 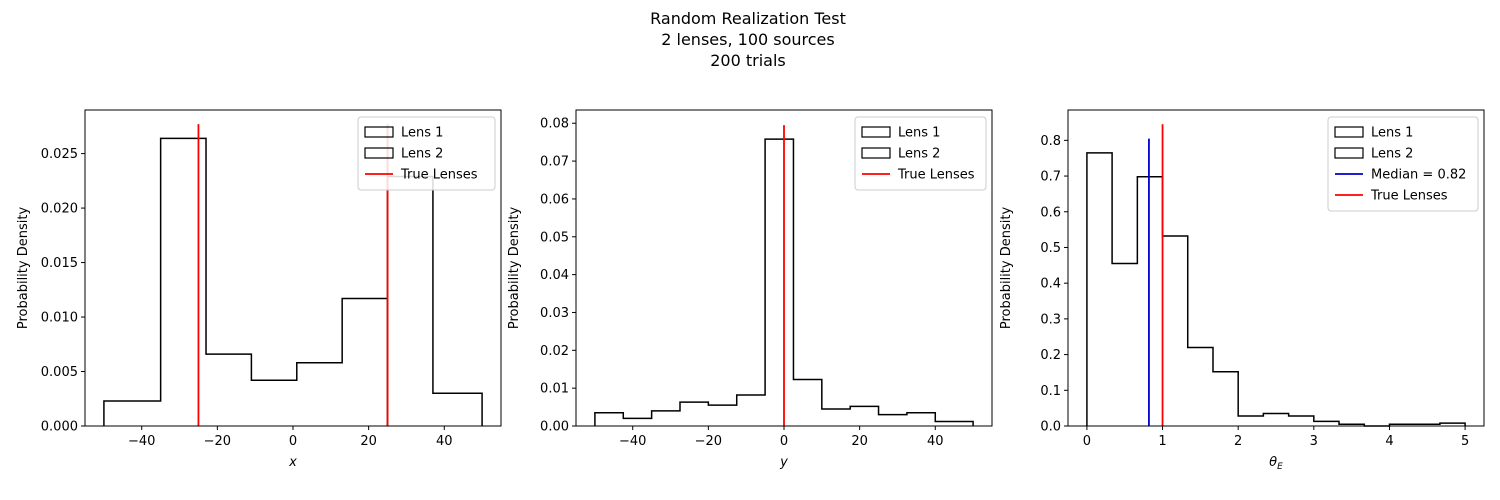 What do you see at coordinates (554, 199) in the screenshot?
I see `y-tick-label: 0.06` at bounding box center [554, 199].